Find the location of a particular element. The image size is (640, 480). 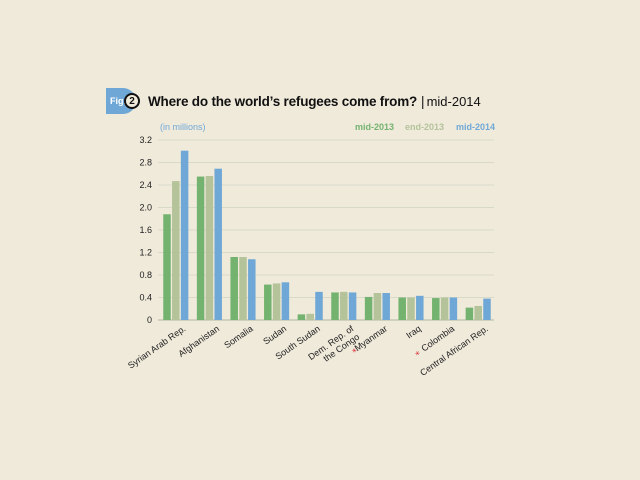

x-tick-label-text: Sudan is located at coordinates (274, 334).